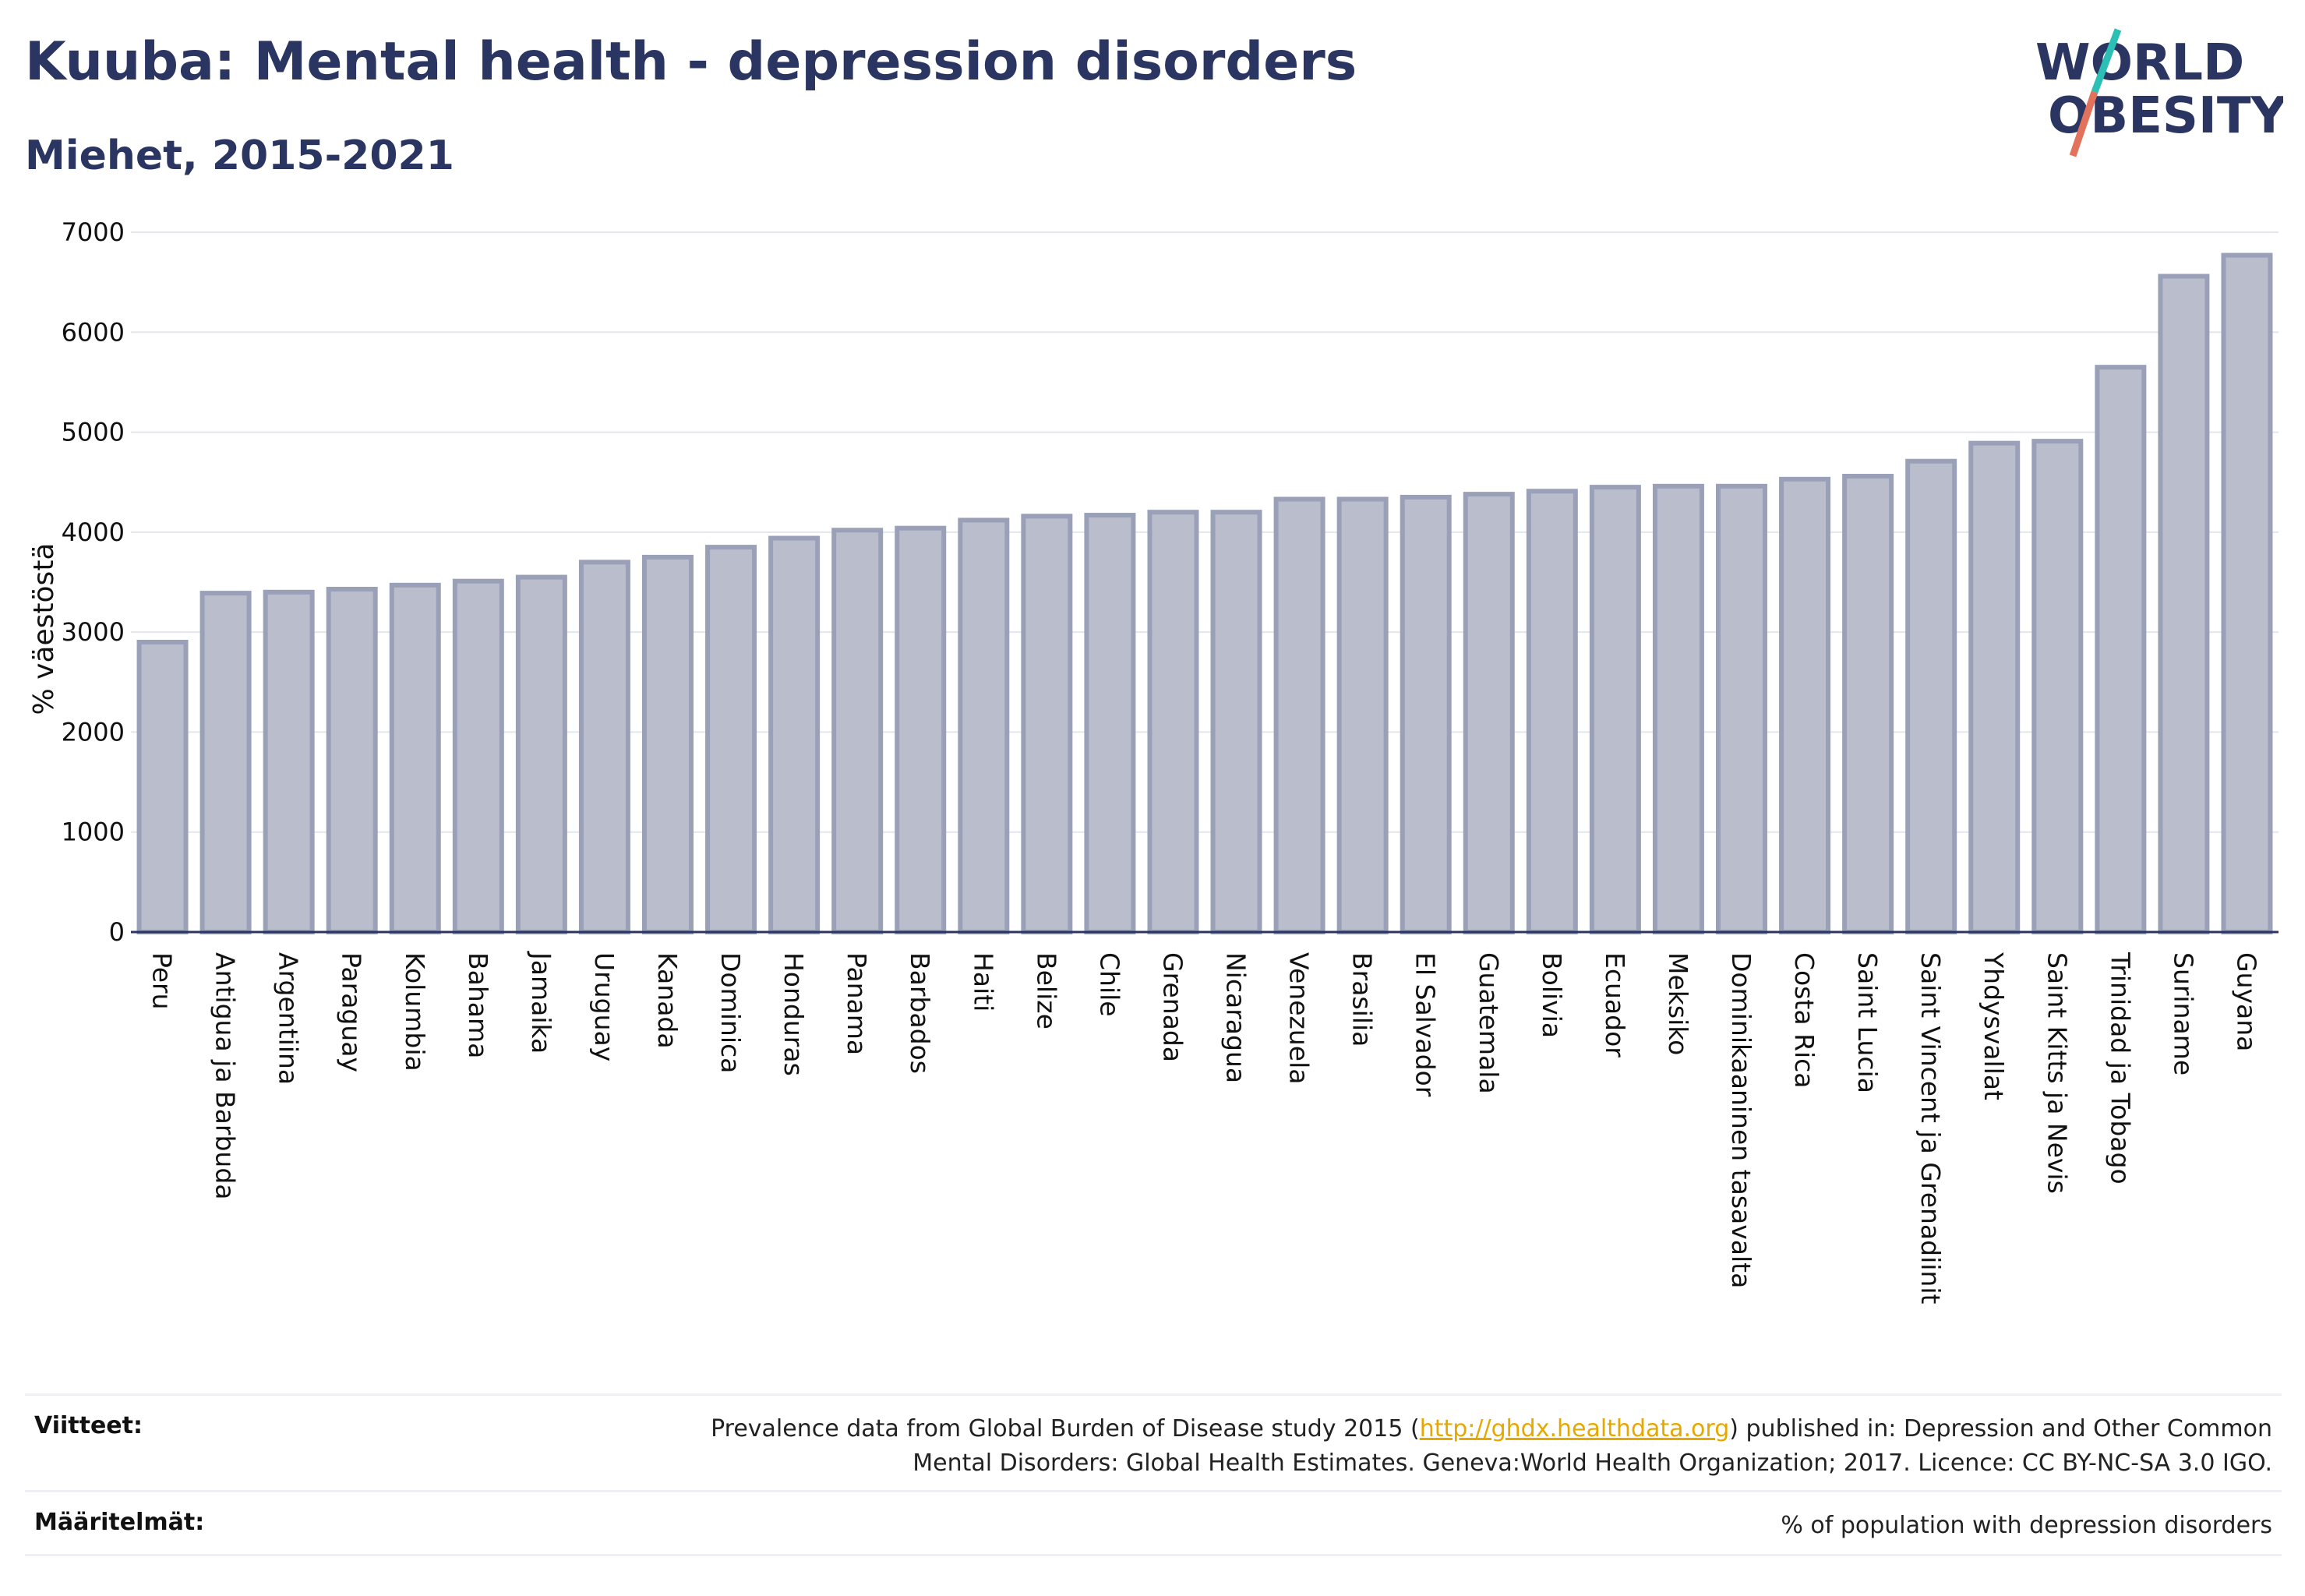 Image resolution: width=2305 pixels, height=1596 pixels. I want to click on x-tick-label: Chile, so click(1109, 984).